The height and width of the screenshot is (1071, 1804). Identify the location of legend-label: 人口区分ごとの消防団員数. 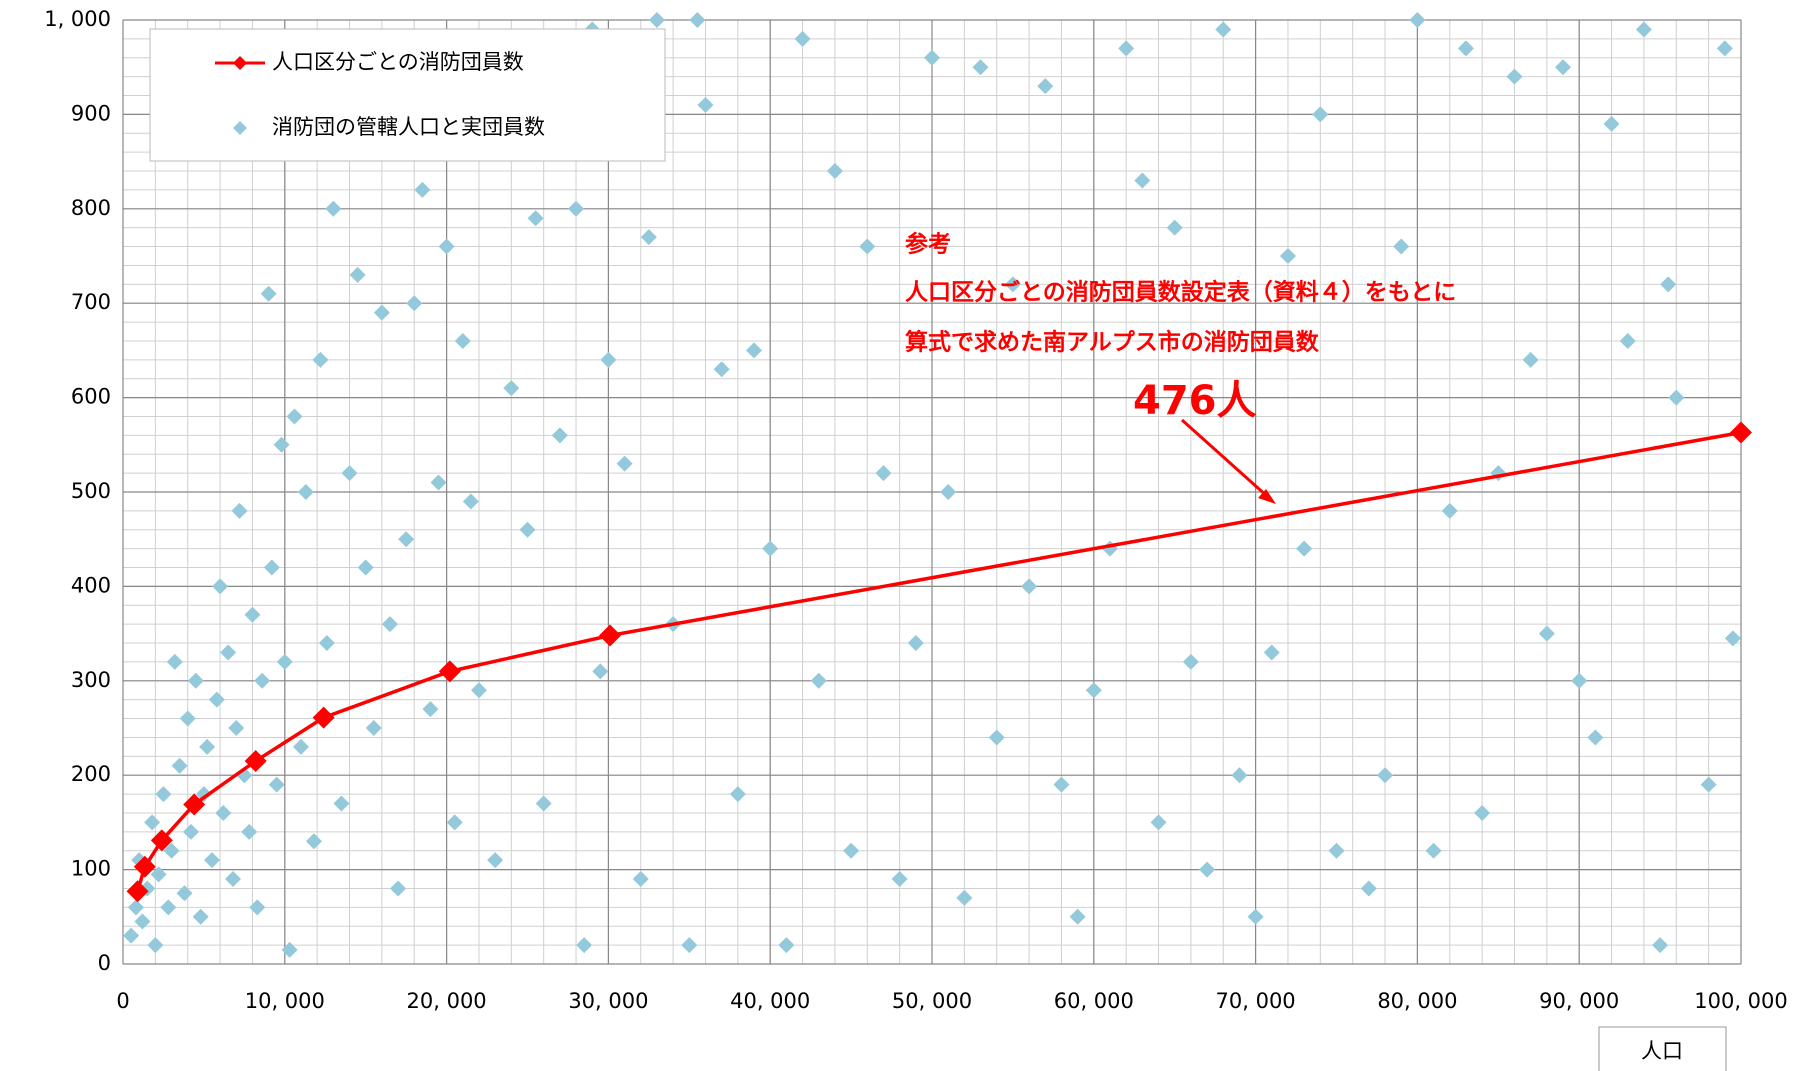
(398, 62).